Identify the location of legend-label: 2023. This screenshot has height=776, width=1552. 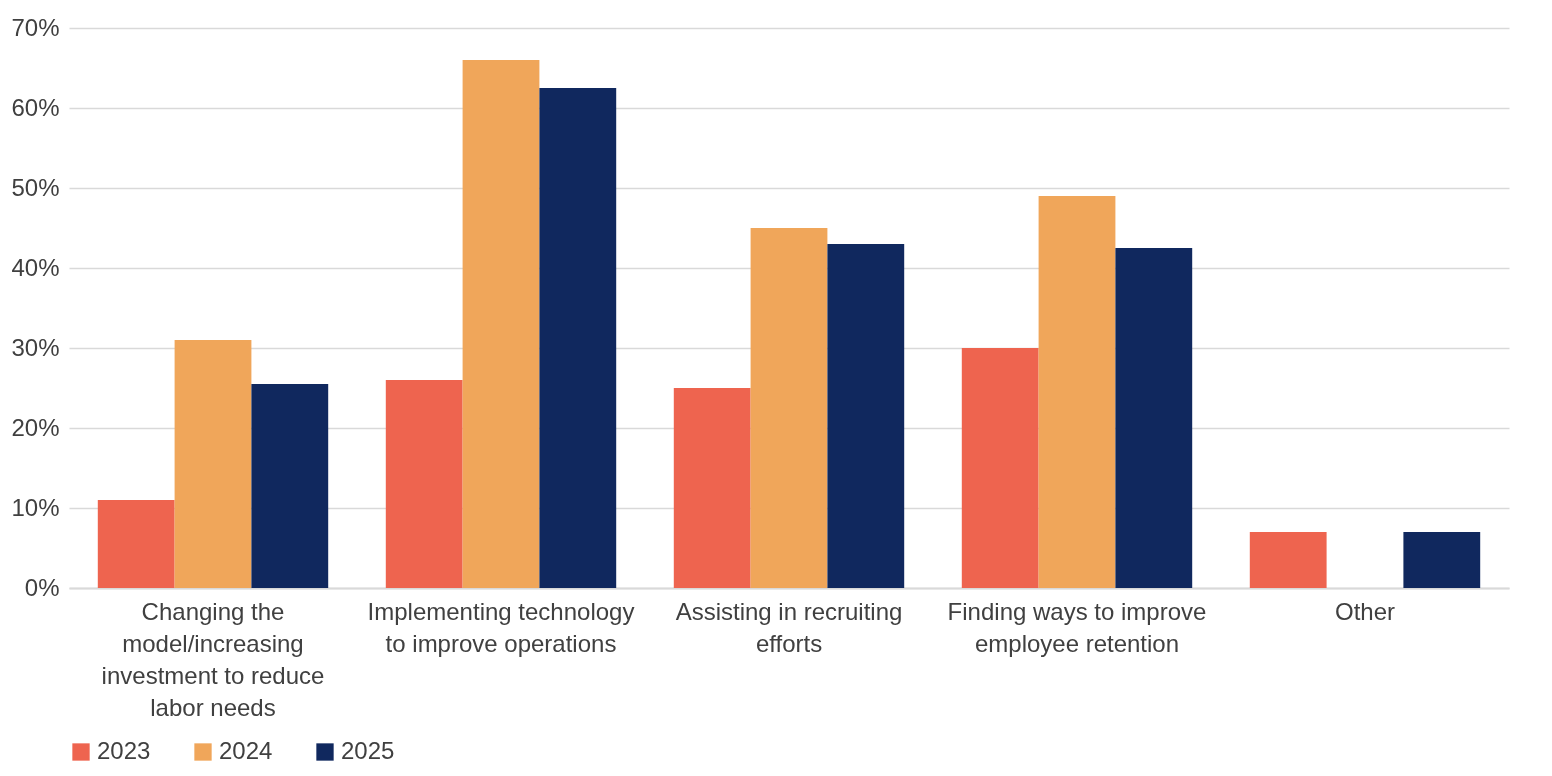
(124, 750).